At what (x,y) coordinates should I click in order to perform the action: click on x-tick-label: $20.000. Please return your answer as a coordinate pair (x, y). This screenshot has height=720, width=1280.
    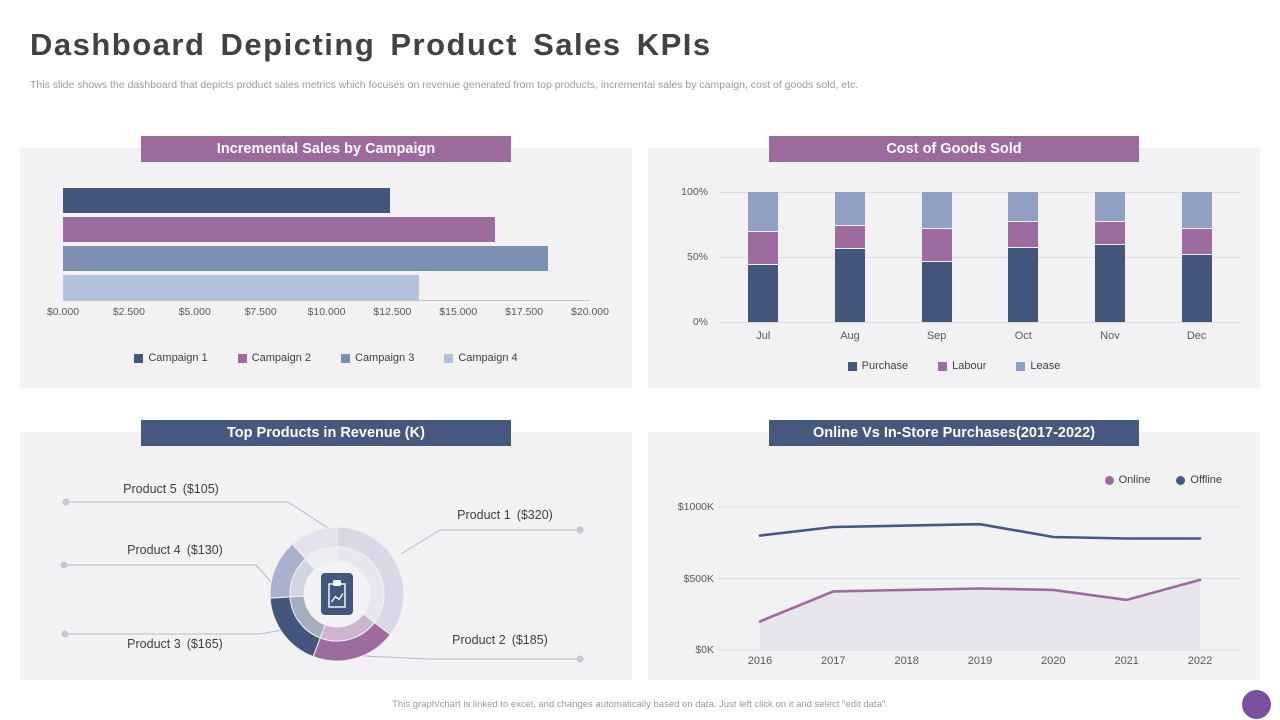
    Looking at the image, I should click on (590, 312).